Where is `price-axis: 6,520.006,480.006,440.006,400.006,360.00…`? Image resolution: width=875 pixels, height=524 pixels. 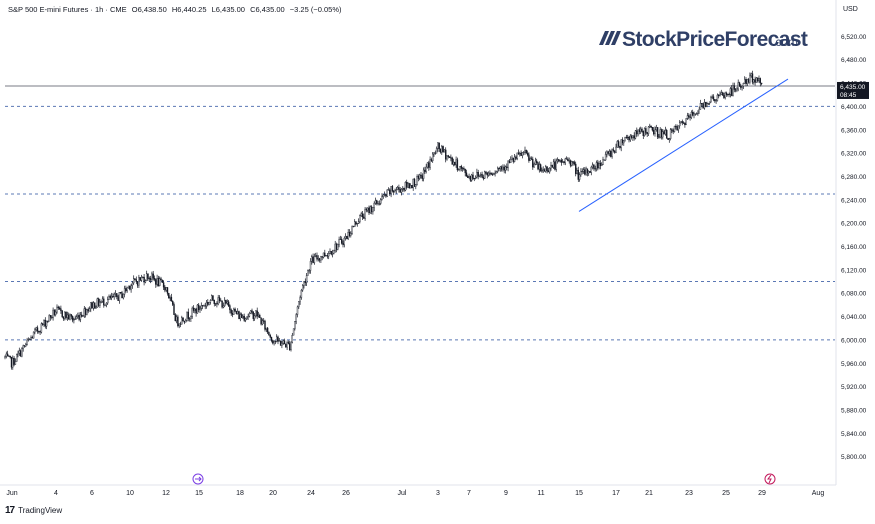
price-axis: 6,520.006,480.006,440.006,400.006,360.00… is located at coordinates (854, 247).